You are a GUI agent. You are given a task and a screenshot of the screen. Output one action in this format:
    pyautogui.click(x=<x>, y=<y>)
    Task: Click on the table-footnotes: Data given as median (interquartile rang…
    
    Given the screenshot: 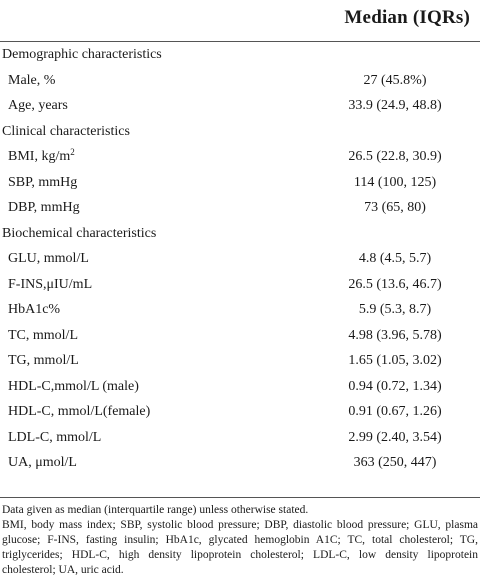 What is the action you would take?
    pyautogui.click(x=240, y=540)
    